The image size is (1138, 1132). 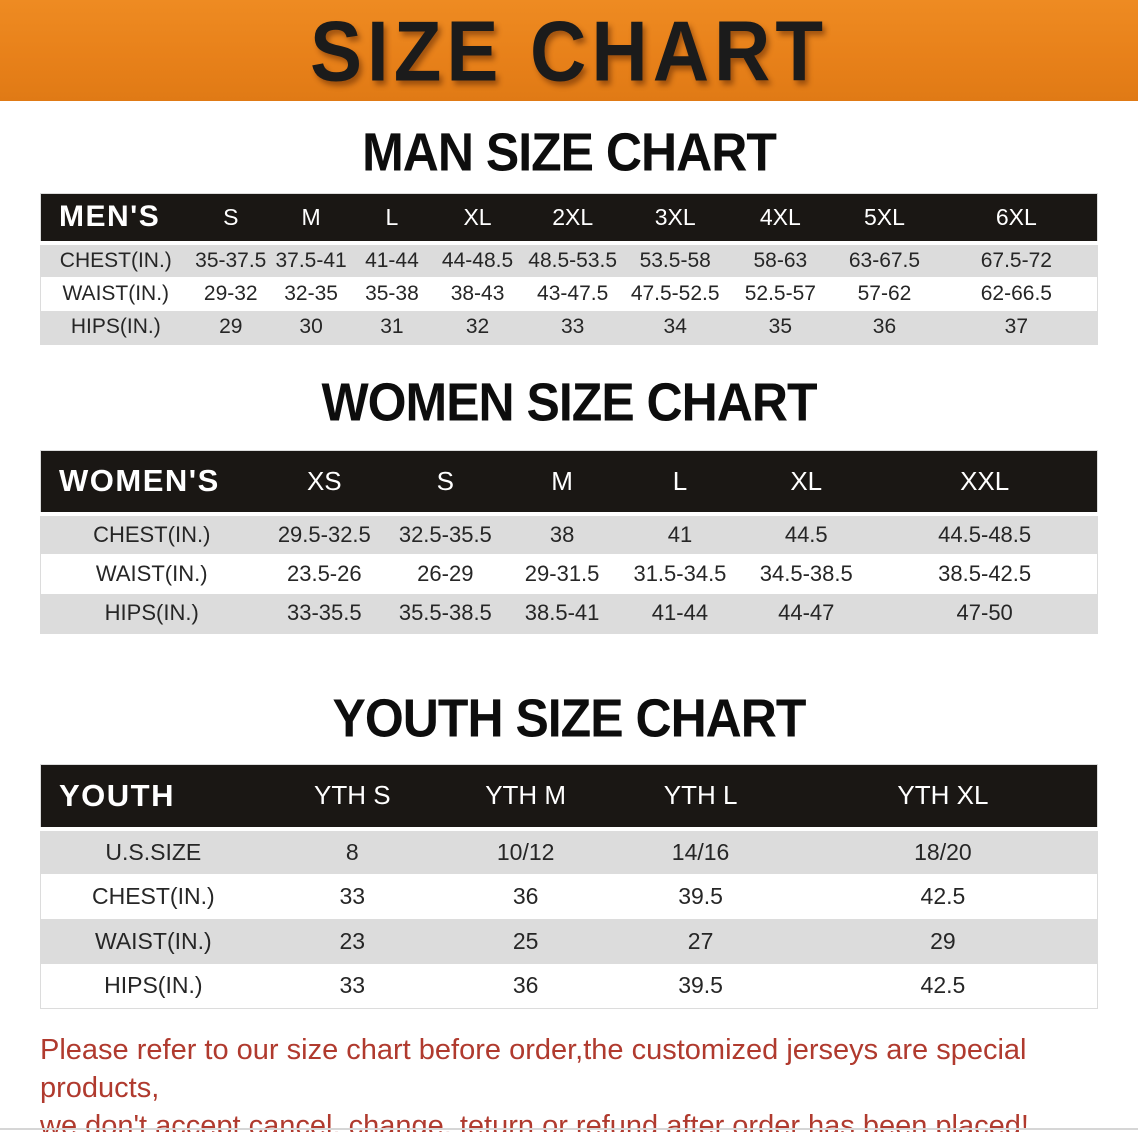 I want to click on men-waist-in-m: 32-35, so click(x=311, y=293).